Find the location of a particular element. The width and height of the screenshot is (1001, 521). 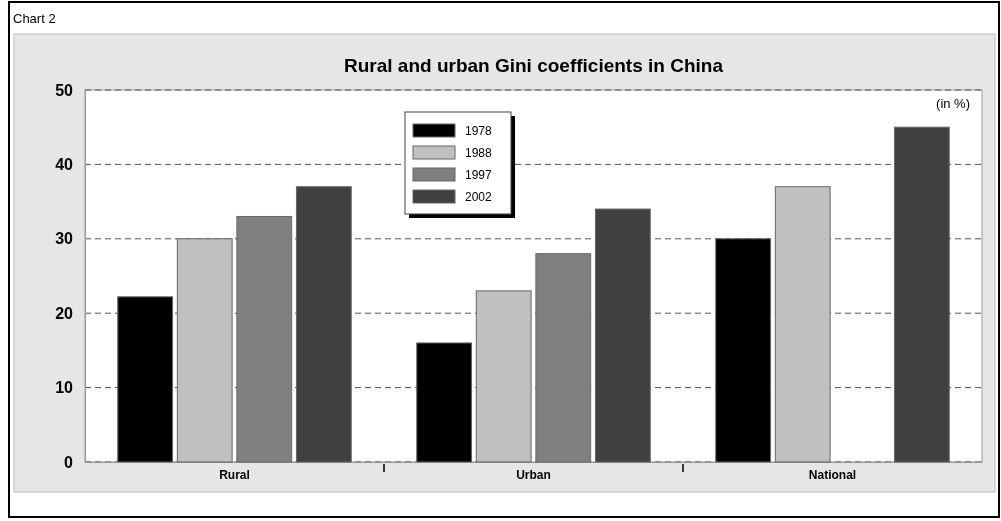

y-tick-label: 30 is located at coordinates (64, 239).